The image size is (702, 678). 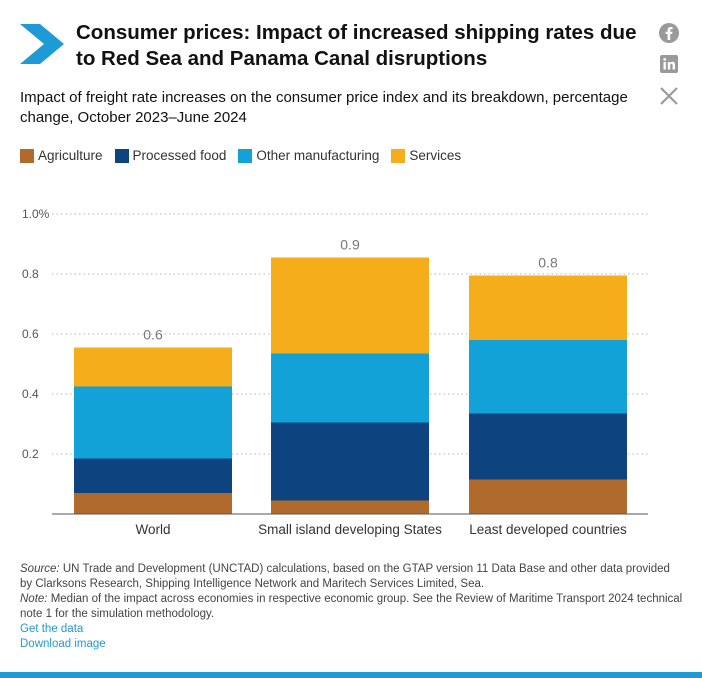 I want to click on x-share-button, so click(x=669, y=96).